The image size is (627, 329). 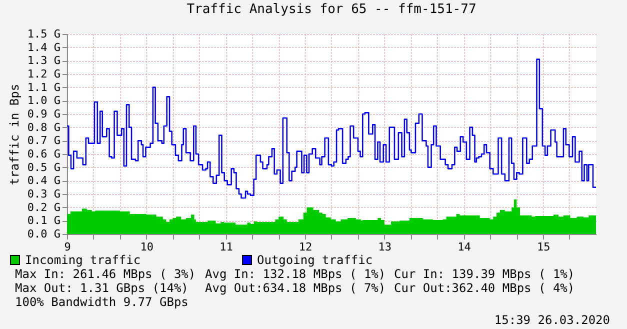 What do you see at coordinates (43, 101) in the screenshot?
I see `y-tick-label: 1.0 G` at bounding box center [43, 101].